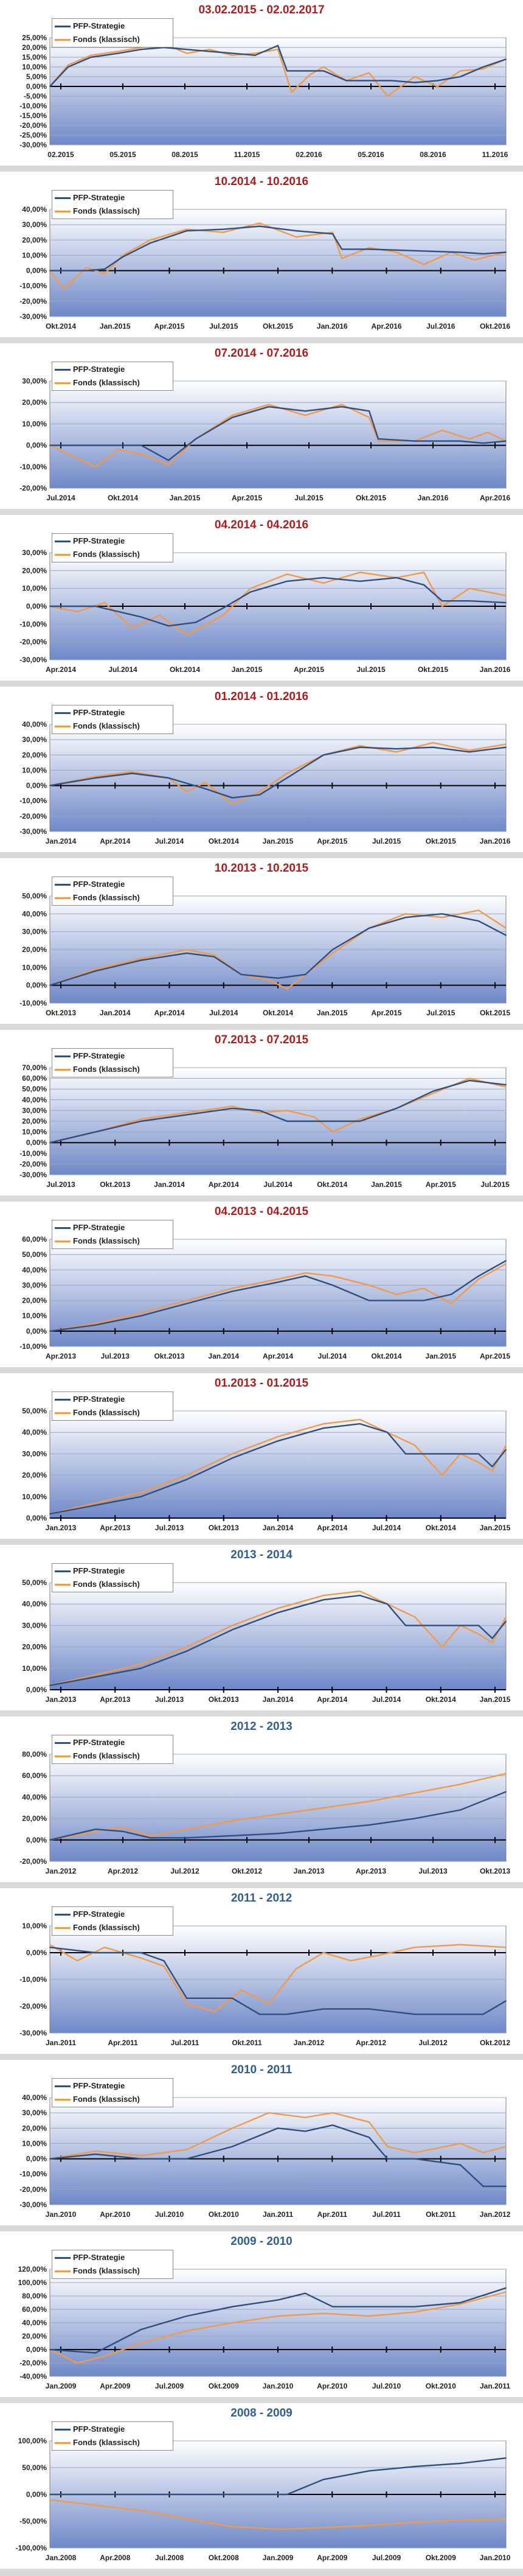 This screenshot has height=2576, width=523. I want to click on x-tick-label: Apr.2010, so click(332, 2386).